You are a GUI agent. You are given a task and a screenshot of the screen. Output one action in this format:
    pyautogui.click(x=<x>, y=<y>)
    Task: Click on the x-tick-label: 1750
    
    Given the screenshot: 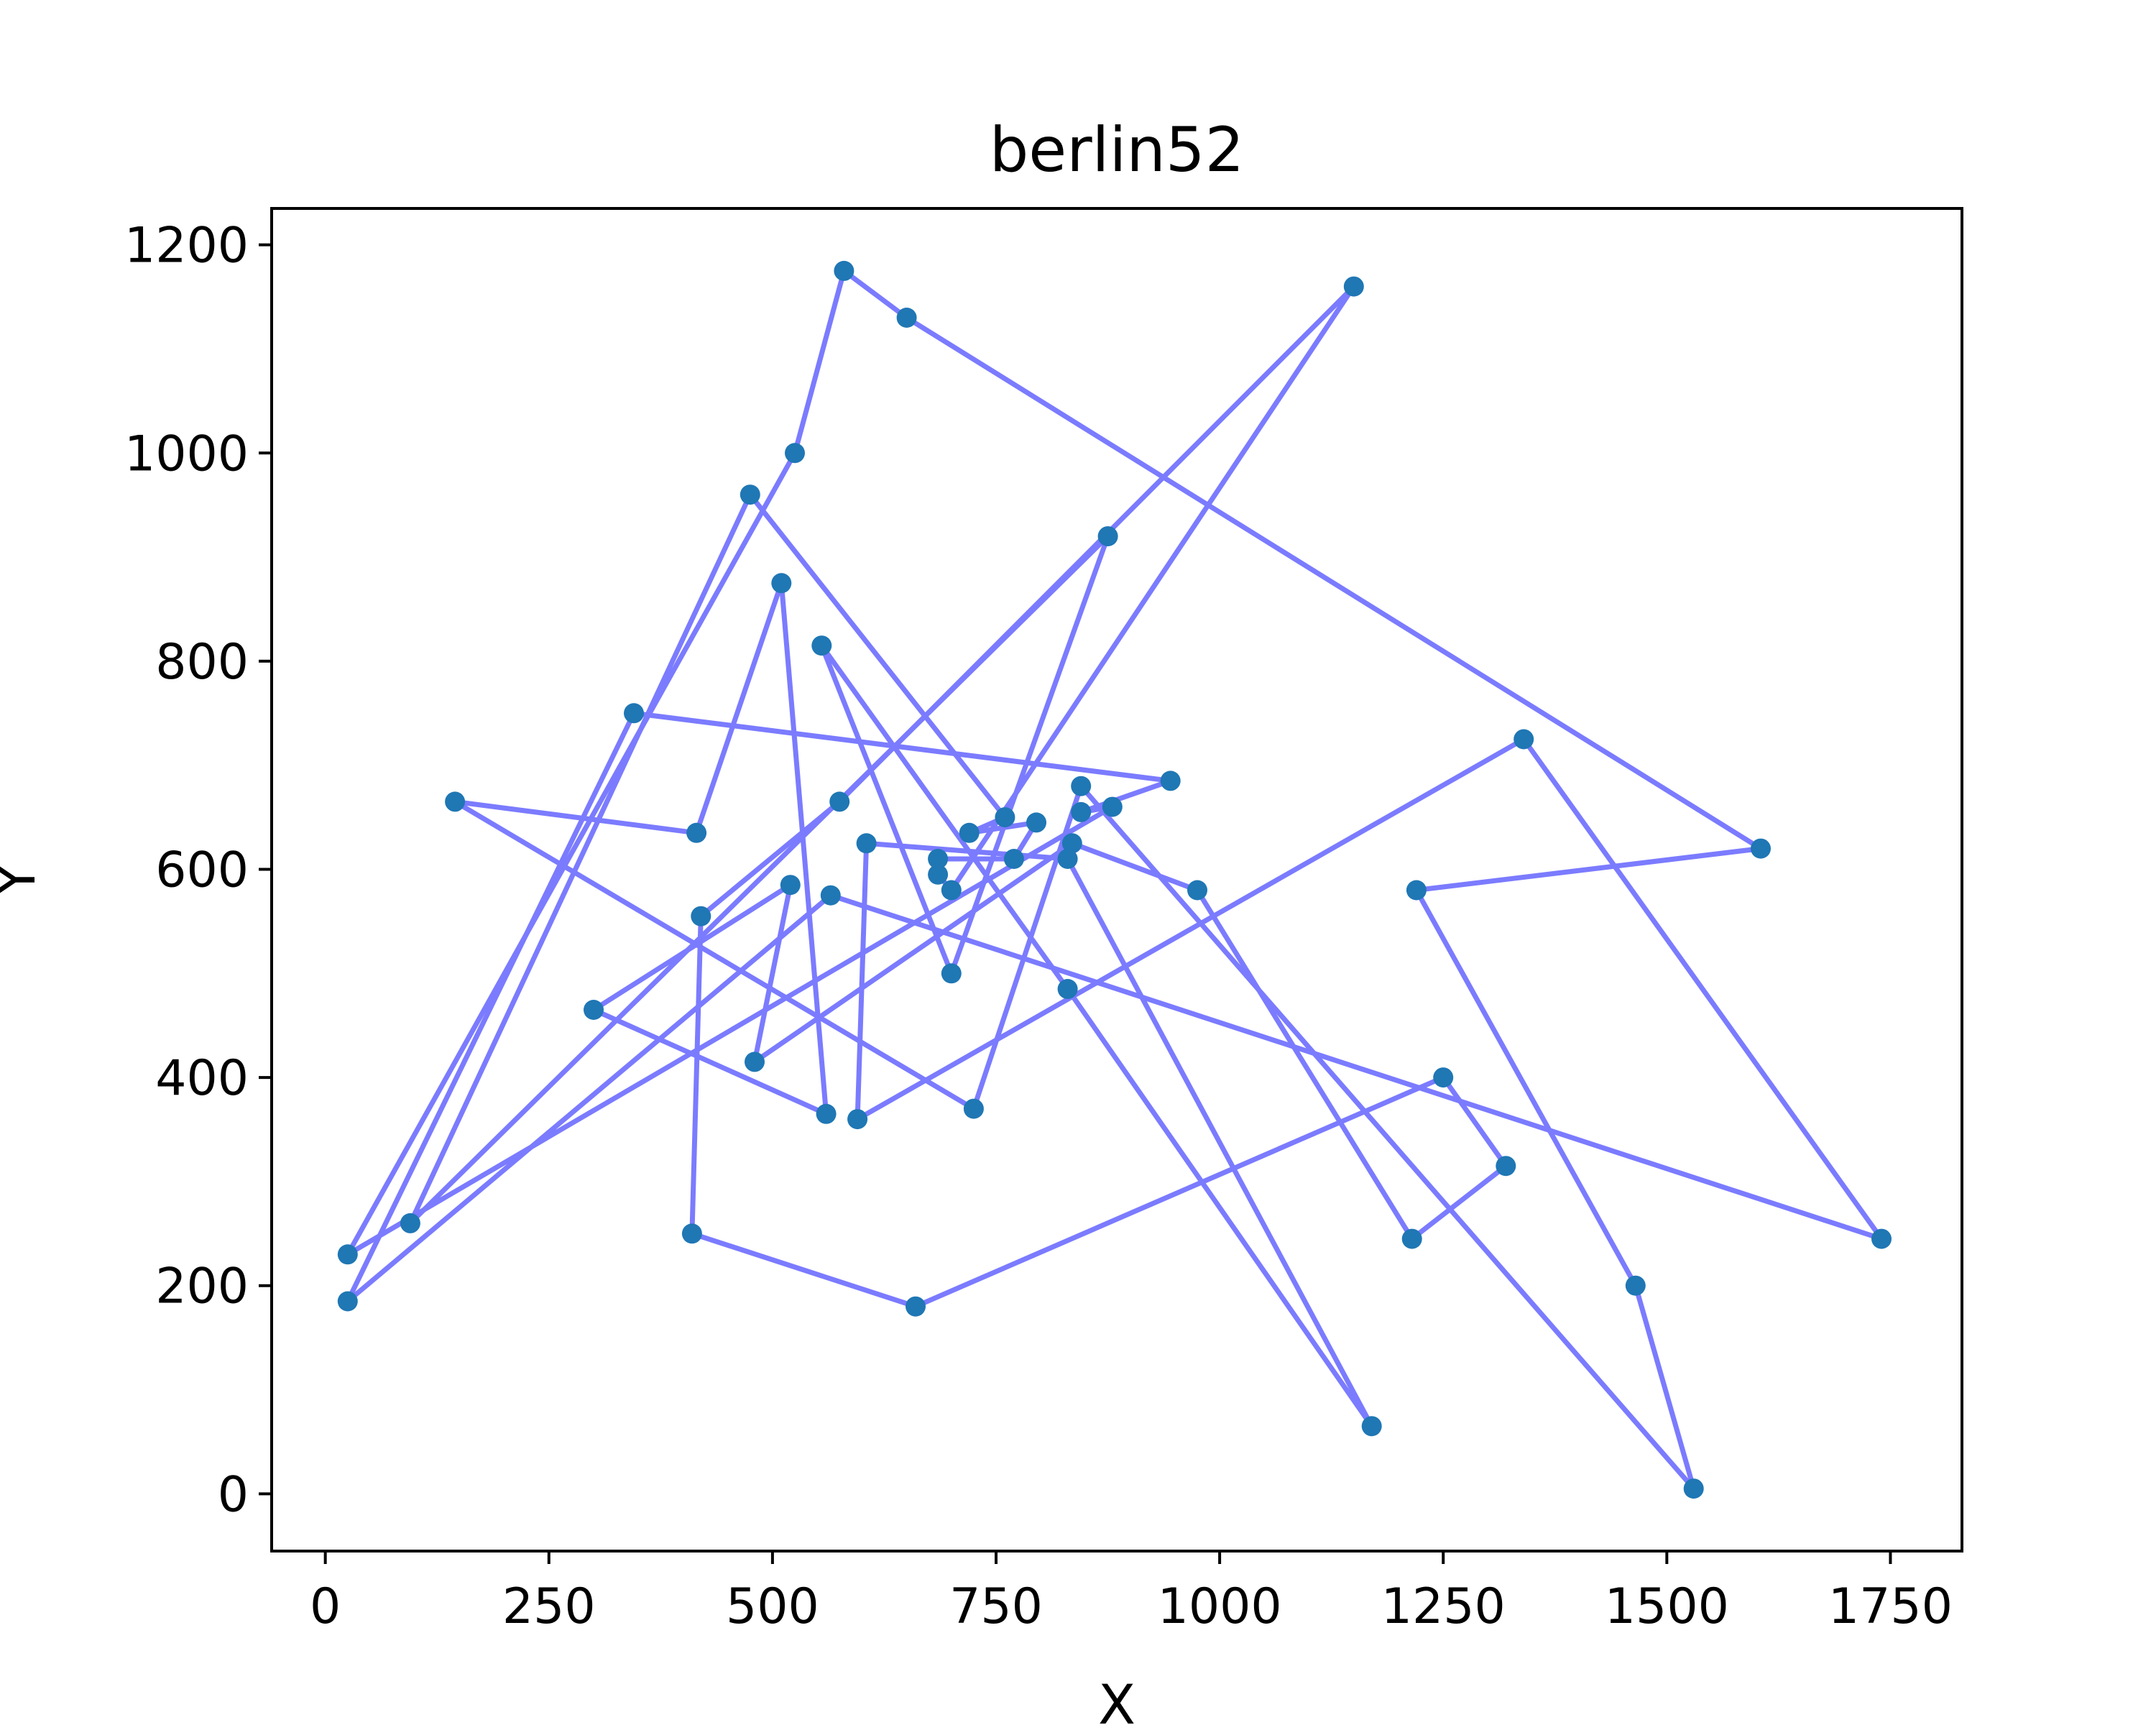 What is the action you would take?
    pyautogui.click(x=1891, y=1606)
    